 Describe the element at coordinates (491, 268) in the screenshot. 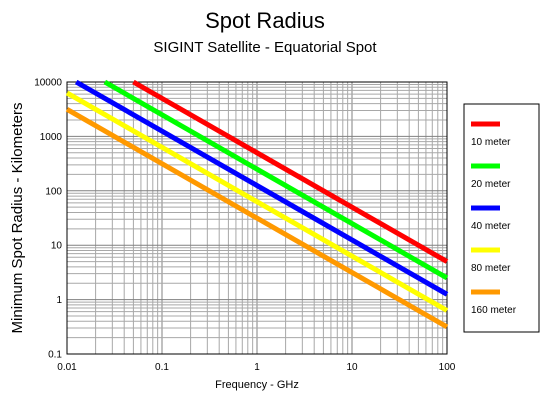

I see `legend-label: 80 meter` at that location.